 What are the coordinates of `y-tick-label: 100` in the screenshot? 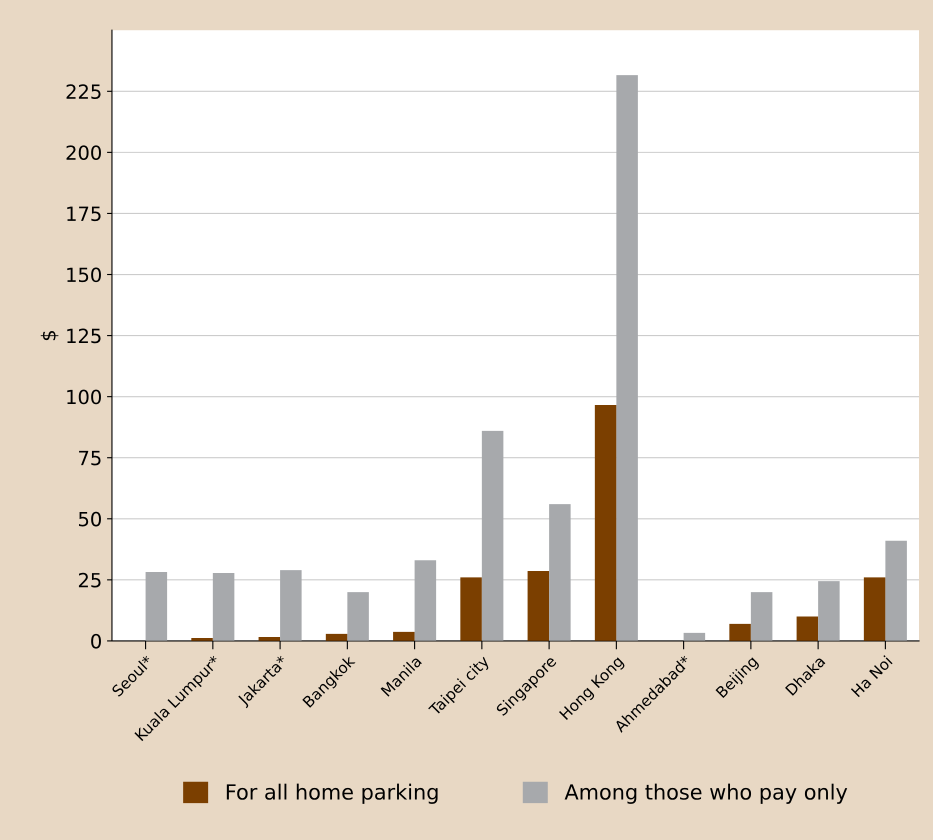 It's located at (84, 397).